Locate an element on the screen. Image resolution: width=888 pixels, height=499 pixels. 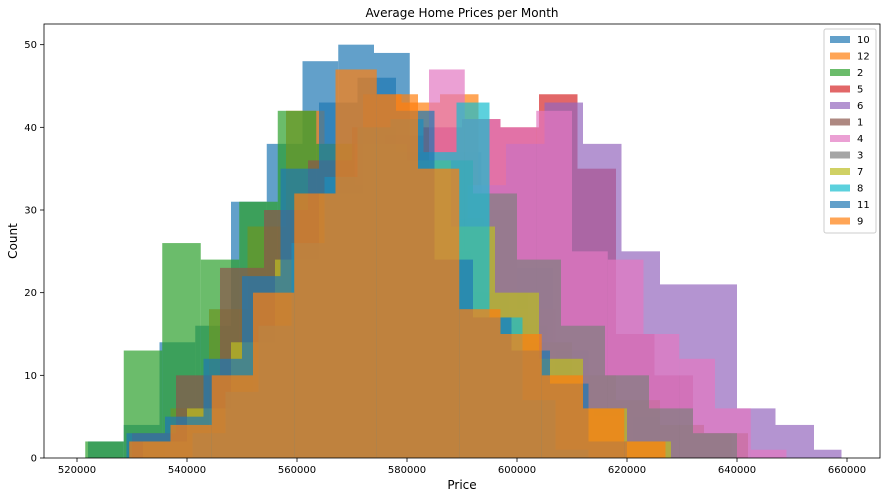
legend-item: 11 is located at coordinates (850, 205).